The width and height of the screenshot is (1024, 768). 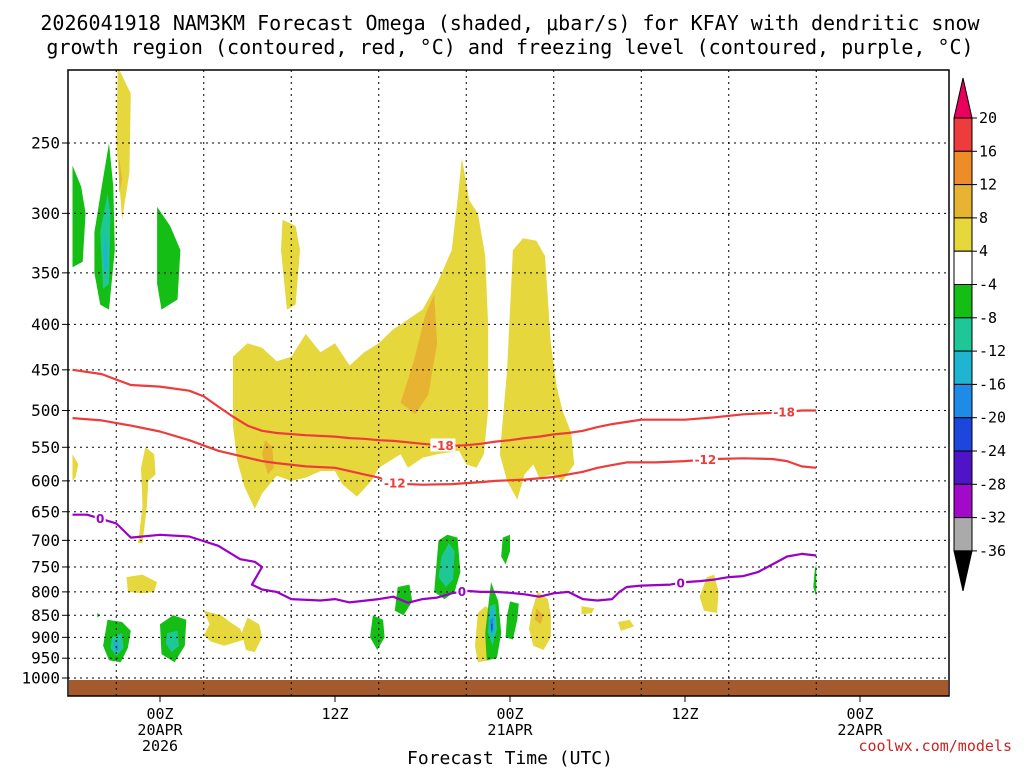 I want to click on x-tick-label-0-3: 2026, so click(x=160, y=746).